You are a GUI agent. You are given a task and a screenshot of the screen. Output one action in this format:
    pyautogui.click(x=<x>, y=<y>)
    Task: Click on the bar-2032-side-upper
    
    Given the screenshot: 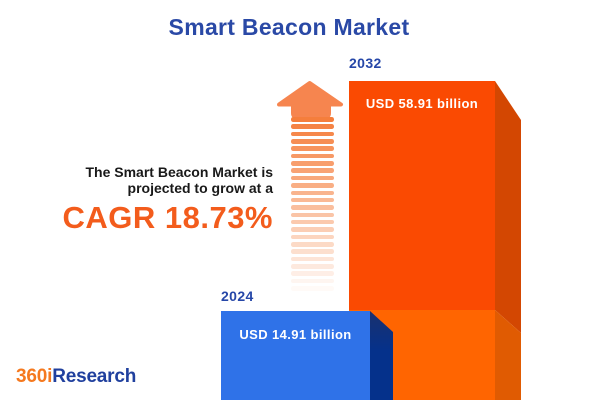 What is the action you would take?
    pyautogui.click(x=508, y=207)
    